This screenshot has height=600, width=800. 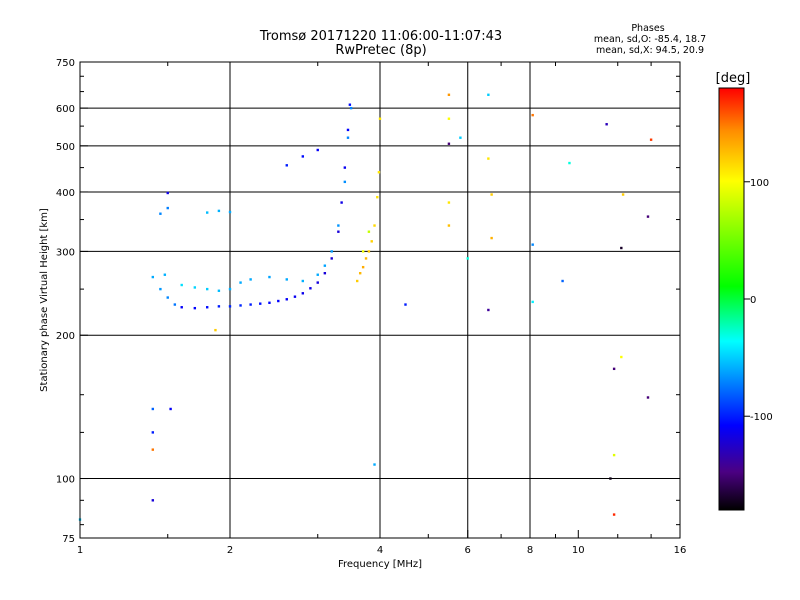 I want to click on x-tick-label: 16, so click(x=680, y=550).